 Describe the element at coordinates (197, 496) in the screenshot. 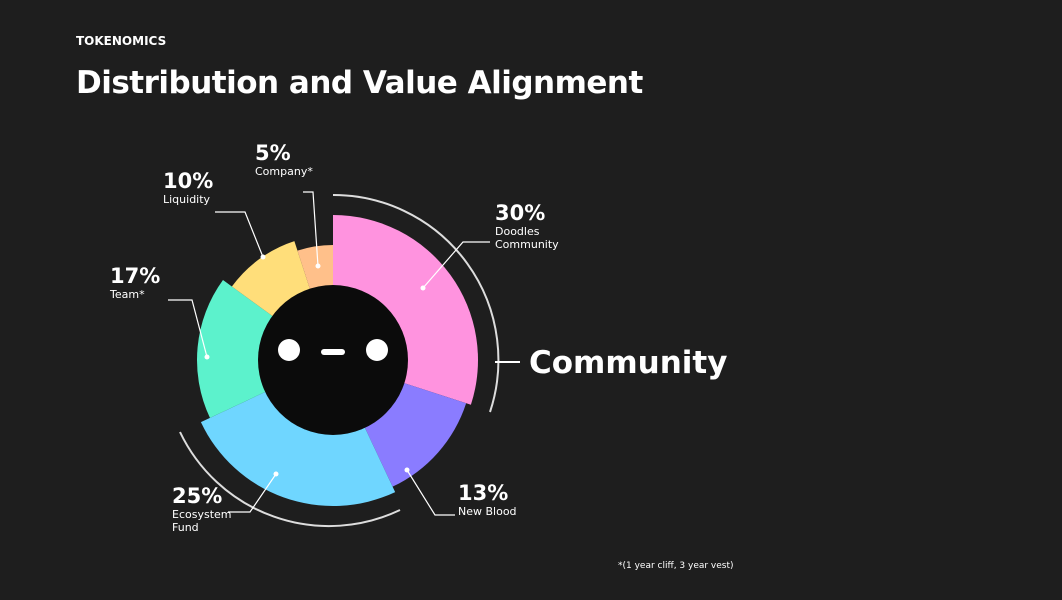

I see `value-label: 25%` at that location.